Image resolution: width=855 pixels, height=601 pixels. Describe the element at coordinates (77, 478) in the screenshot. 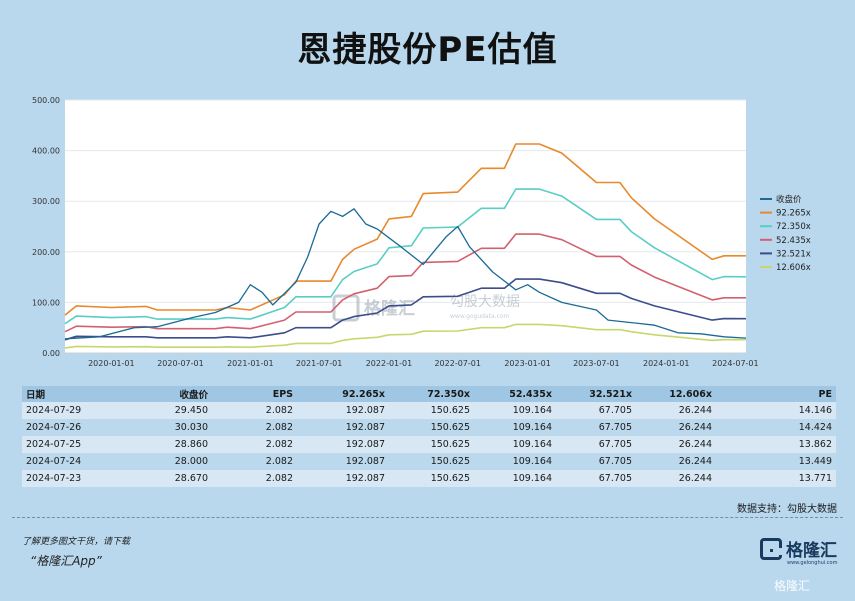

I see `cell-date: 2024-07-23` at that location.